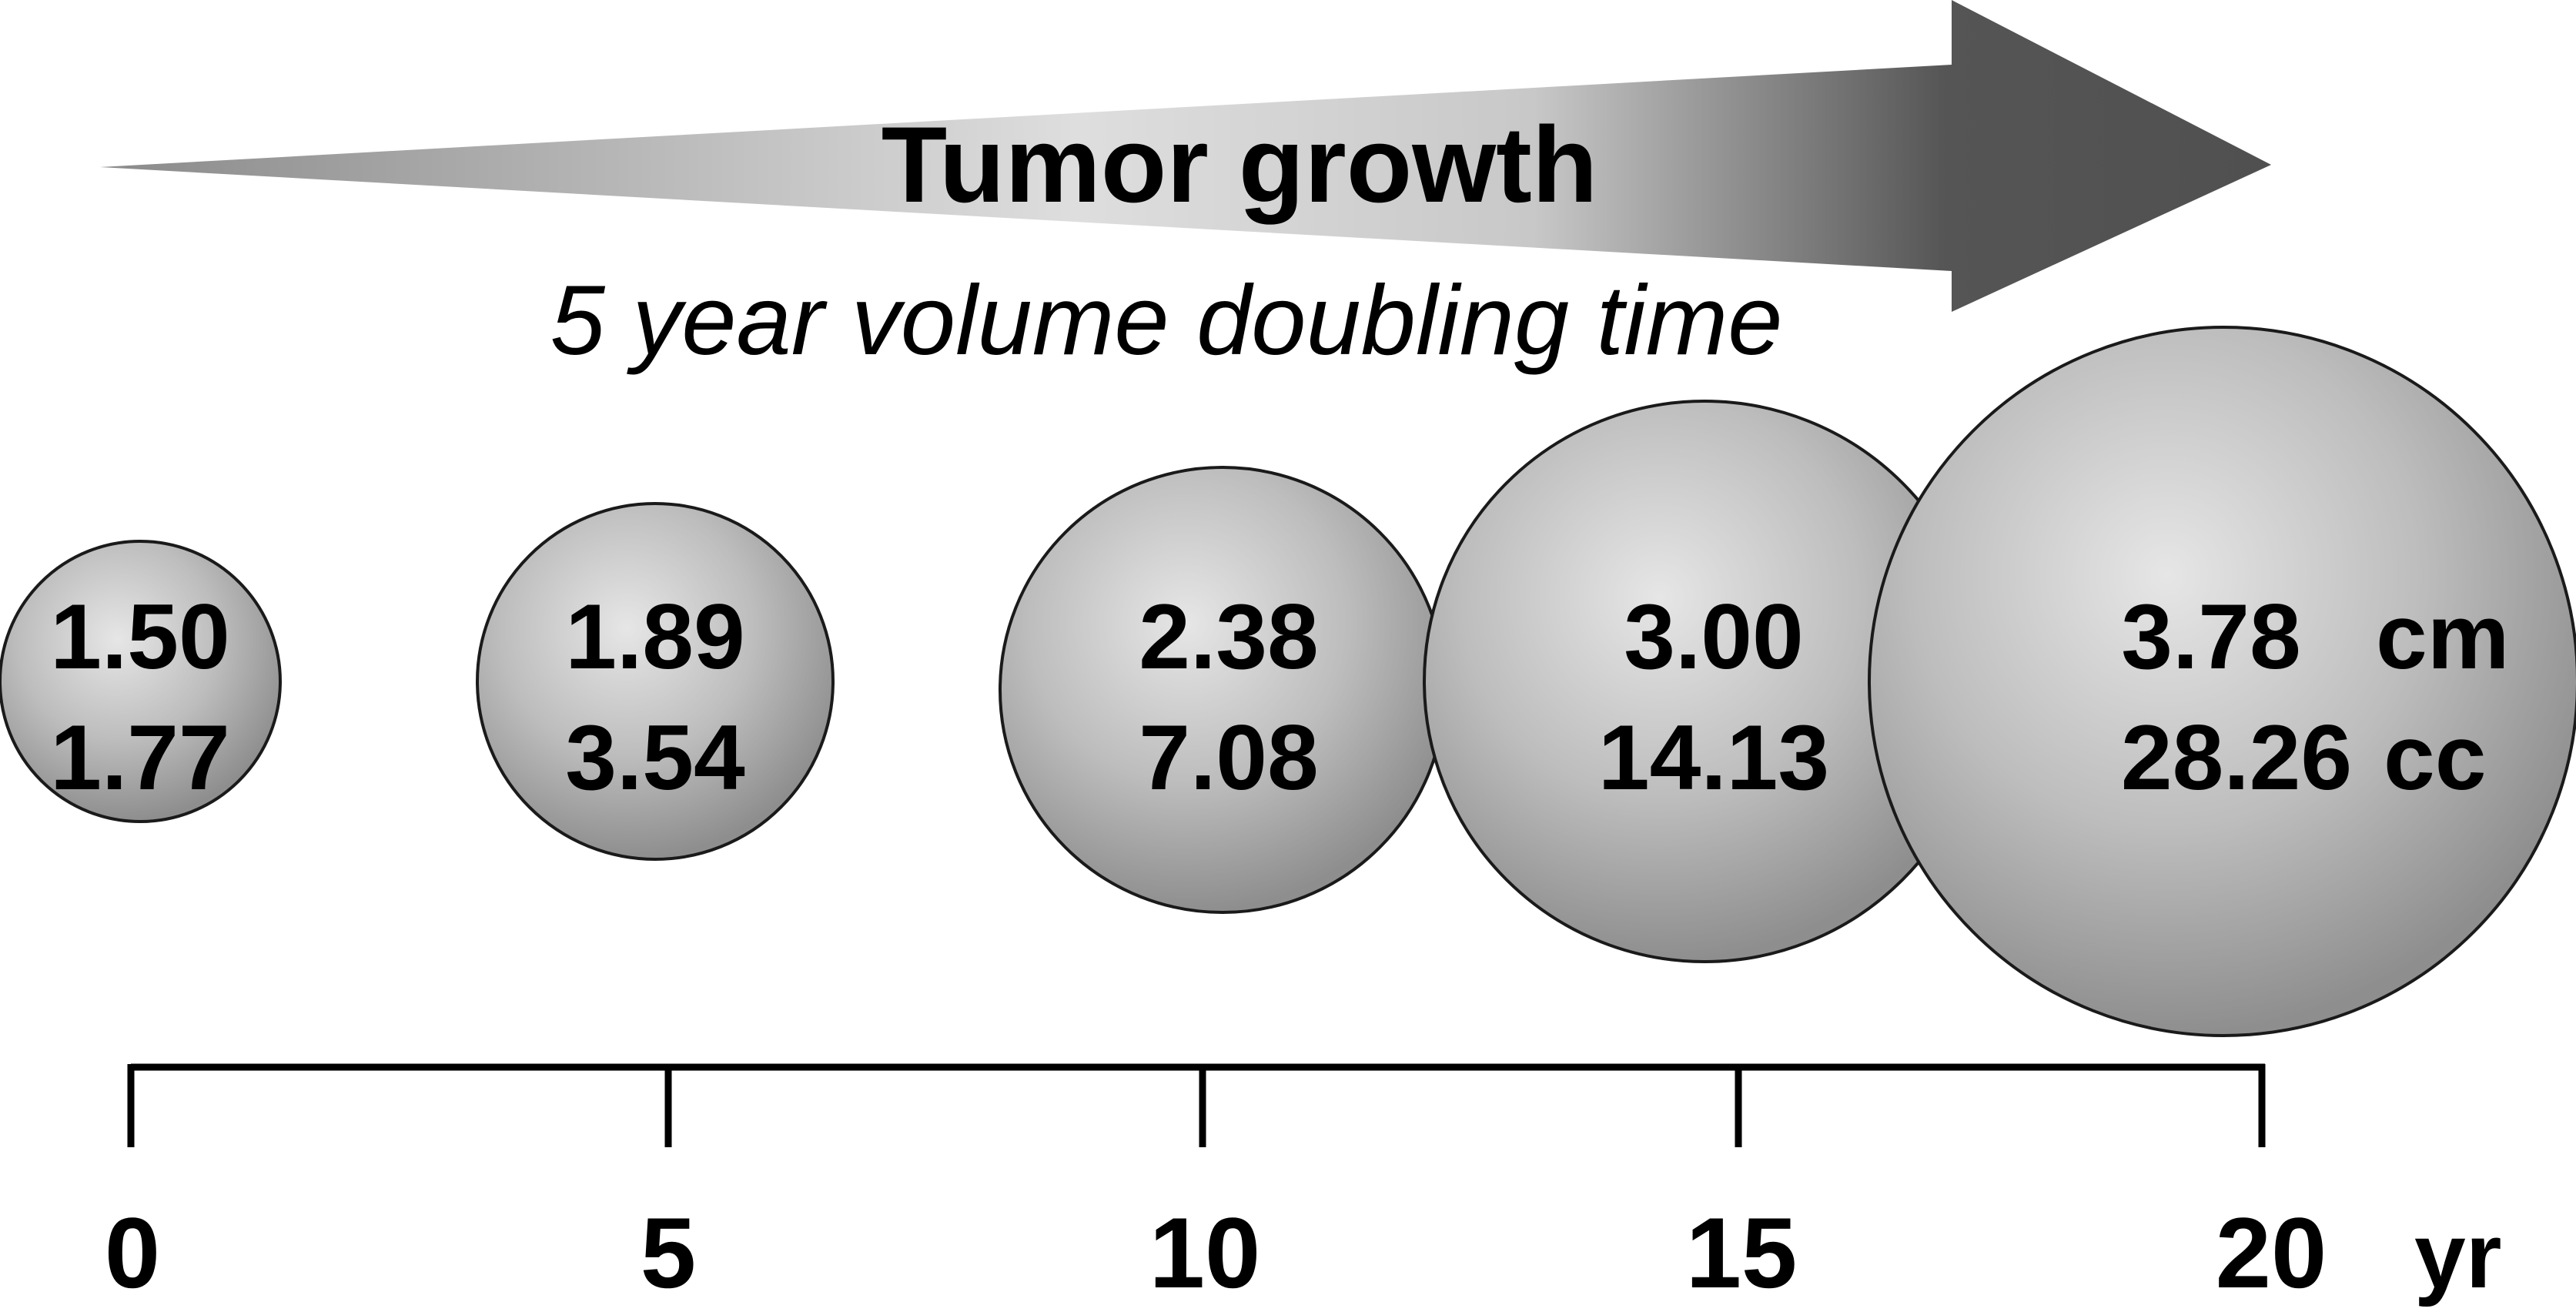 This screenshot has width=2576, height=1312. I want to click on time-unit-label: yr, so click(2458, 1255).